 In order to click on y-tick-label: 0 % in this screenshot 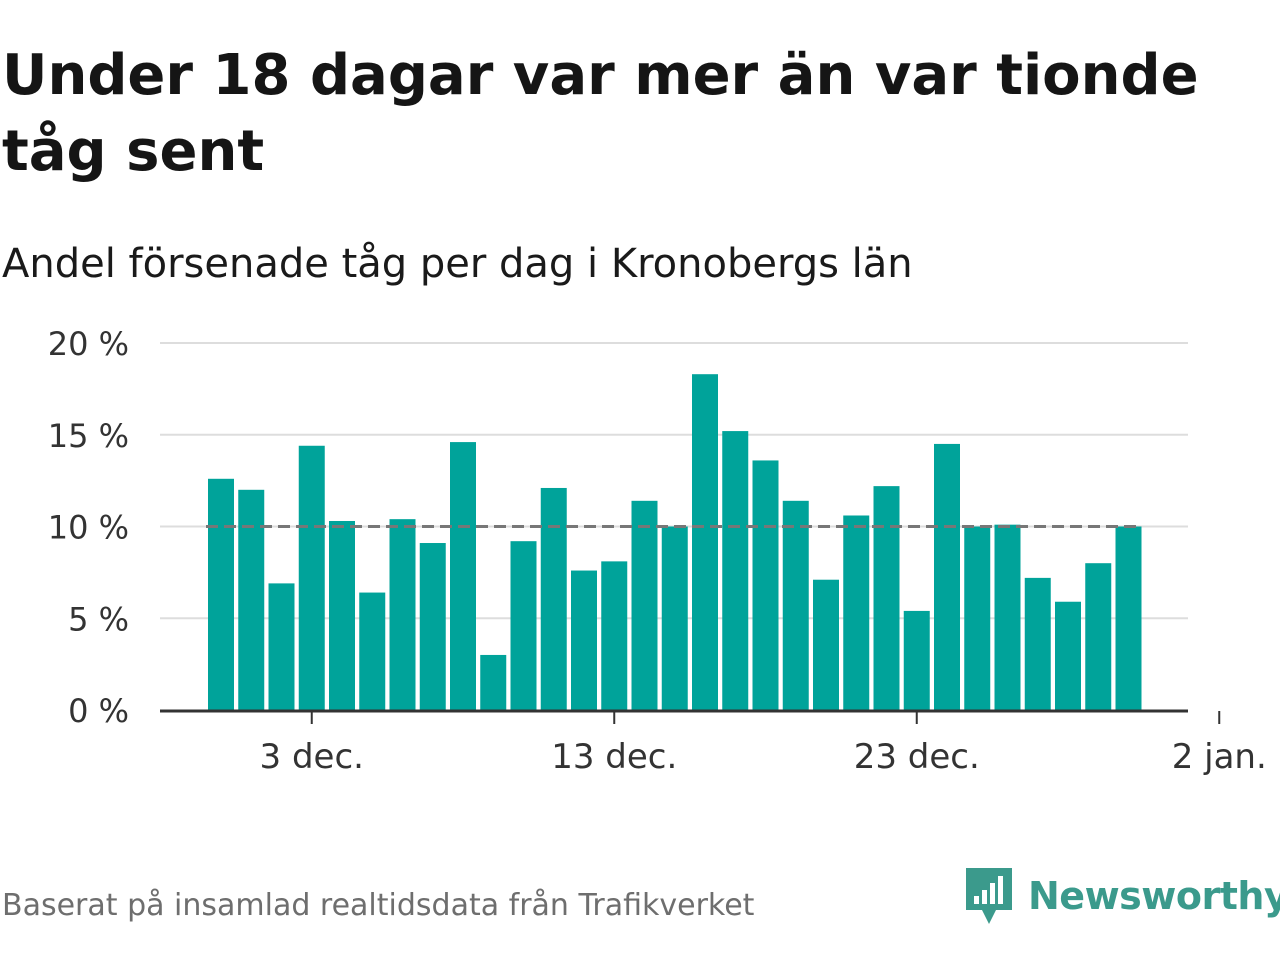, I will do `click(98, 711)`.